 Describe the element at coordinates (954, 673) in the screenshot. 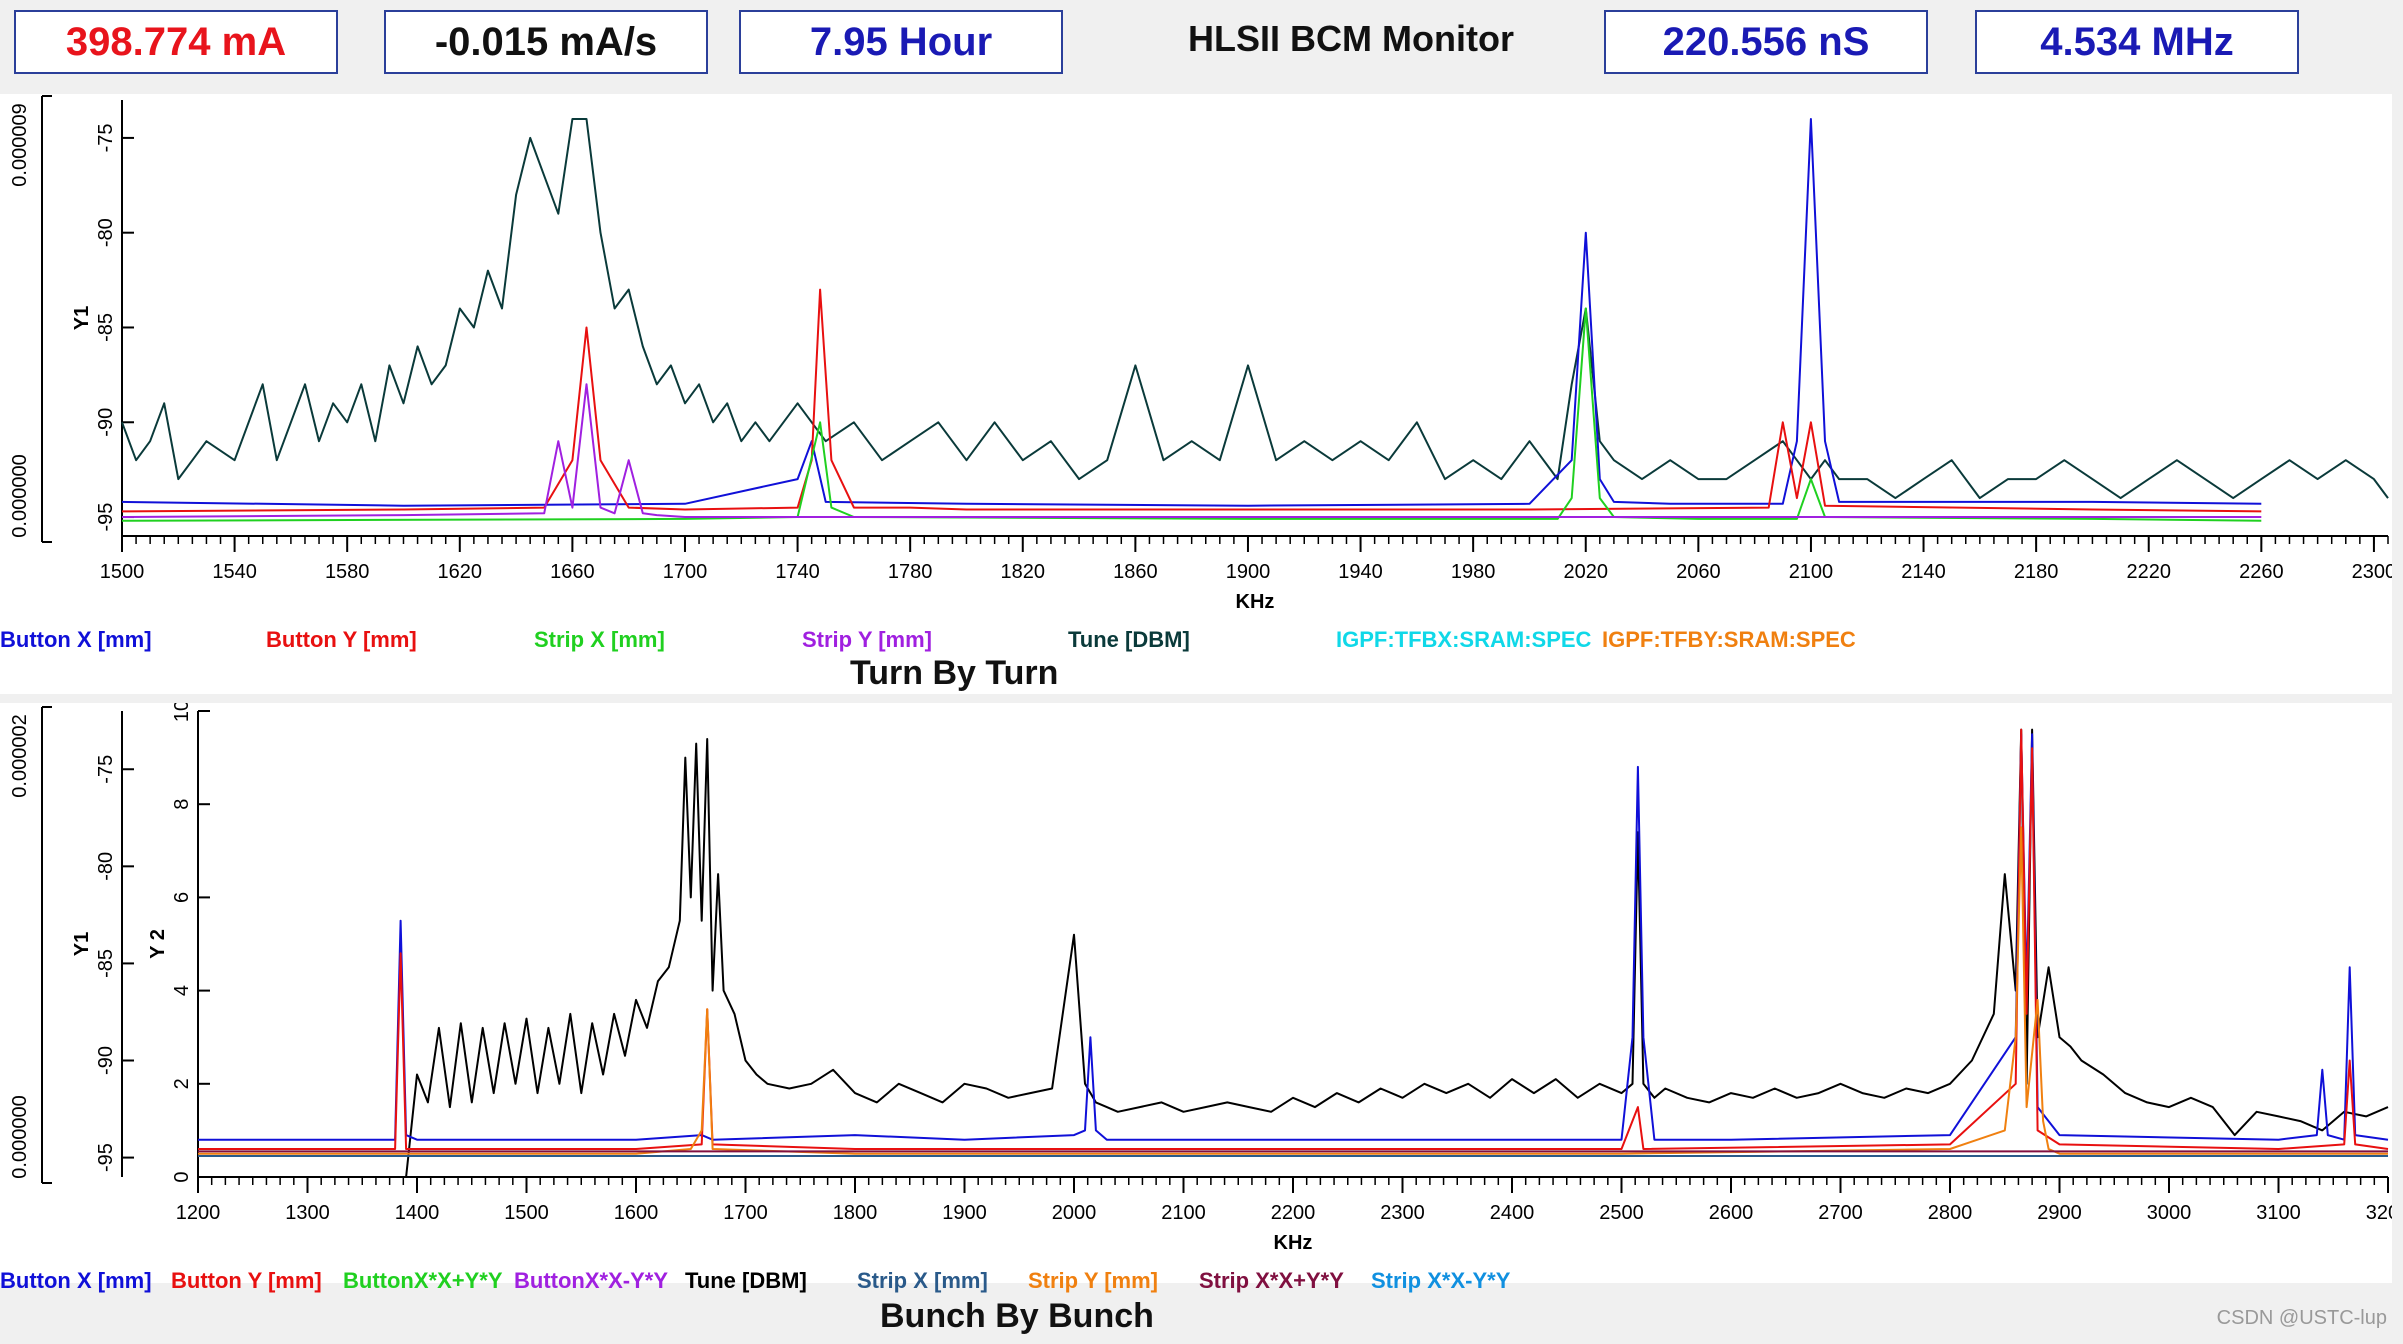

I see `turn-by-turn-title: Turn By Turn` at that location.